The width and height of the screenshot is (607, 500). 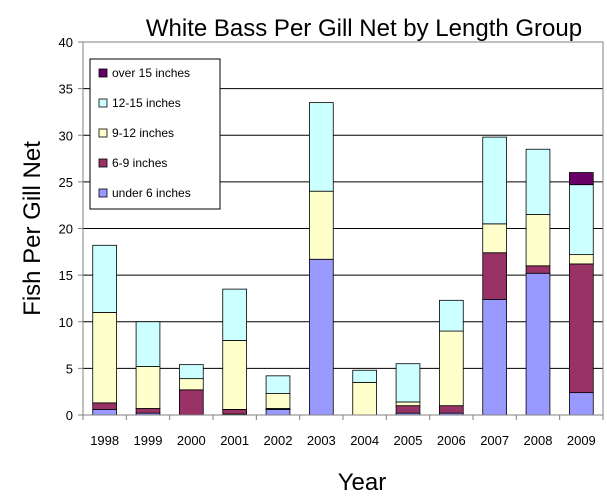 What do you see at coordinates (364, 440) in the screenshot?
I see `x-tick-label: 2004` at bounding box center [364, 440].